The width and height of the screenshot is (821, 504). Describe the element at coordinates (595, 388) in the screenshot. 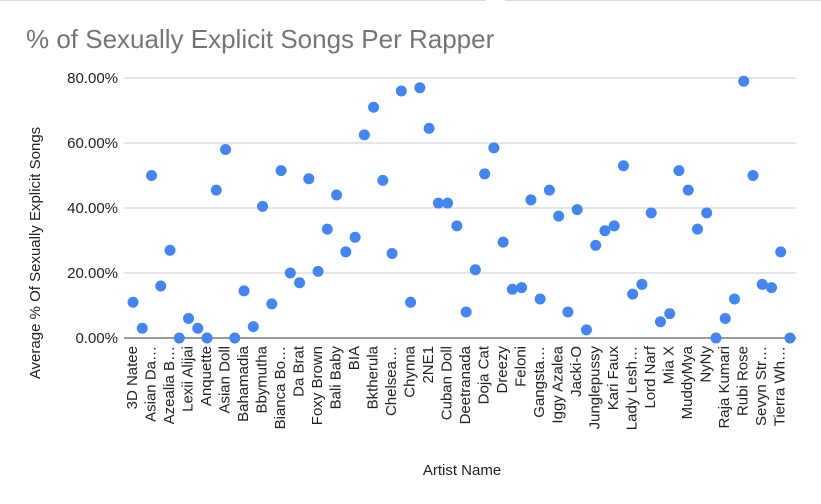

I see `x-tick-label: Junglepussy` at that location.